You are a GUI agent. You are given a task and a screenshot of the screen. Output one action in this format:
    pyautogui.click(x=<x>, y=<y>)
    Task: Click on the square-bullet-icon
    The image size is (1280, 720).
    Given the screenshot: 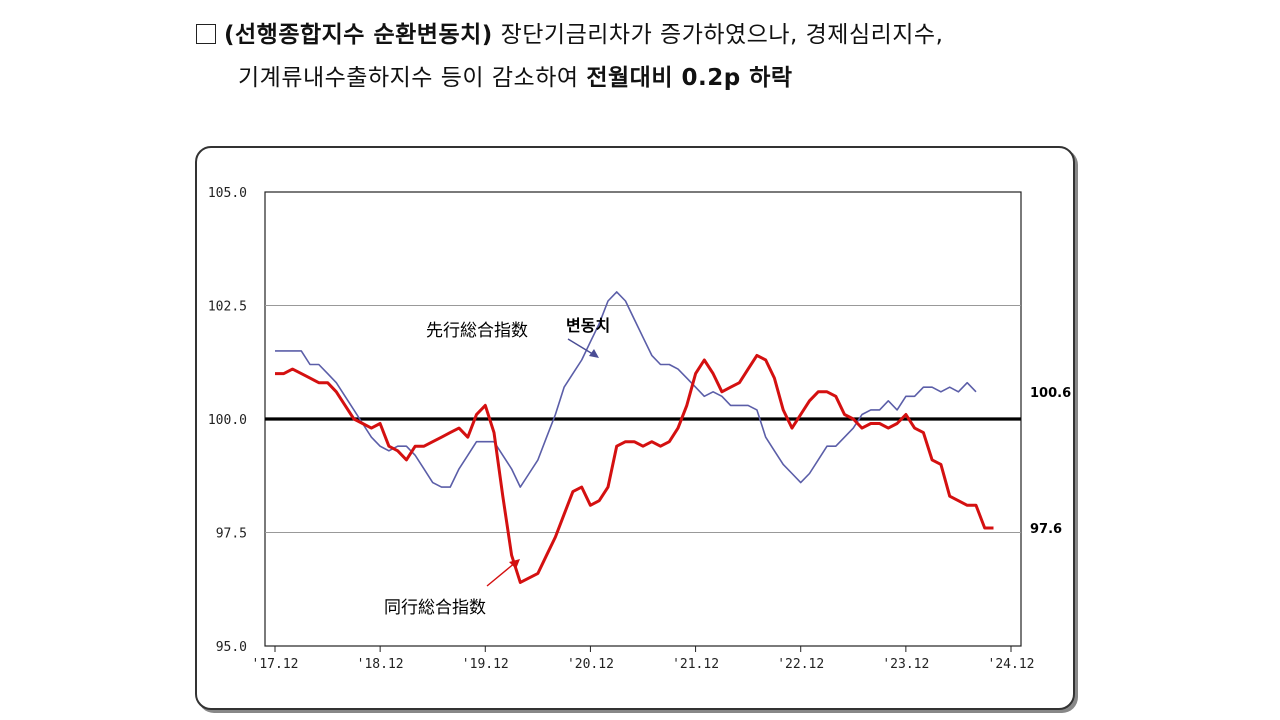 What is the action you would take?
    pyautogui.click(x=206, y=34)
    